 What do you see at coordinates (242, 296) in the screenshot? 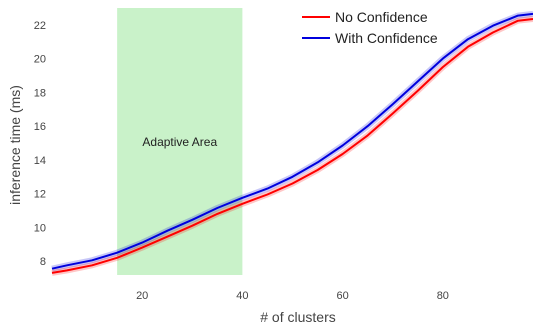
I see `x-tick-label: 40` at bounding box center [242, 296].